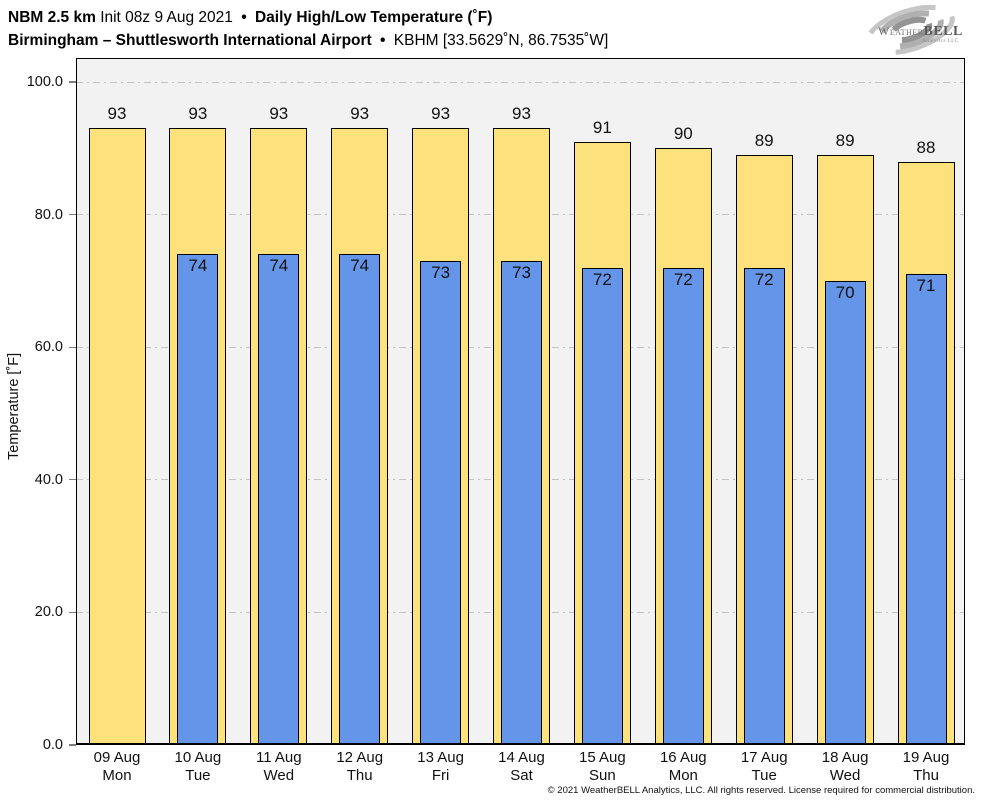 This screenshot has height=808, width=984. I want to click on x-tick-date: 18 Aug, so click(845, 757).